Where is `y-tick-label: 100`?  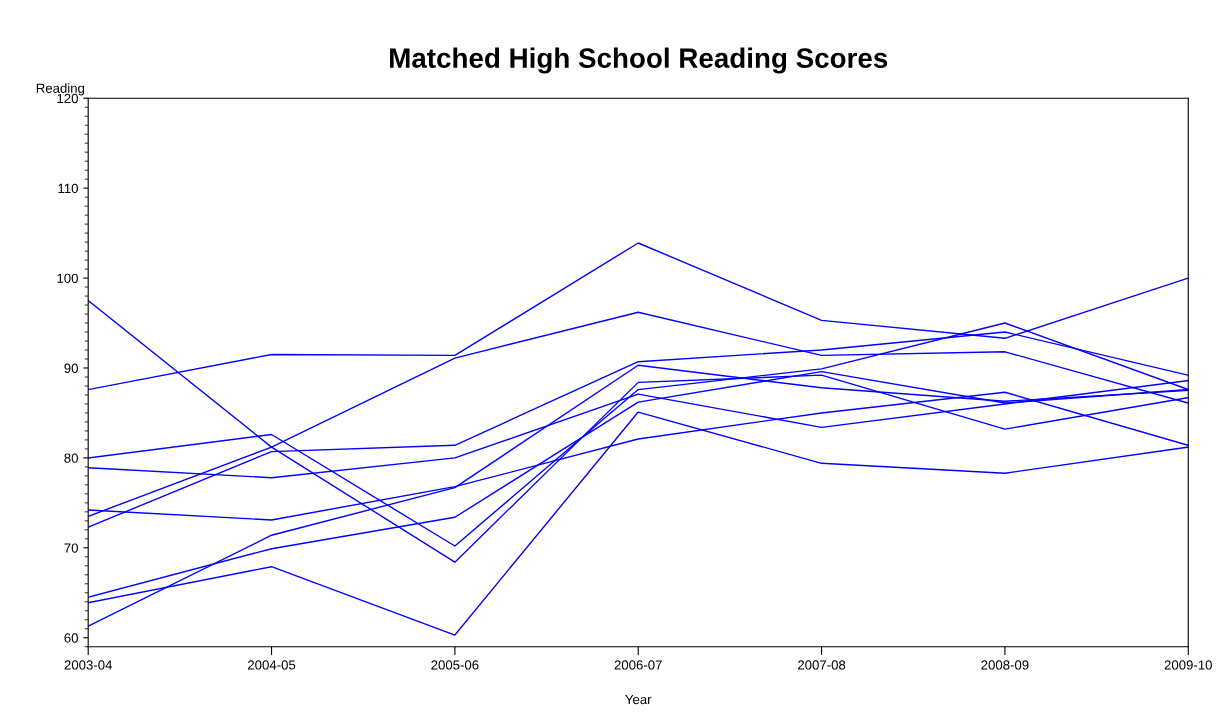 y-tick-label: 100 is located at coordinates (67, 278).